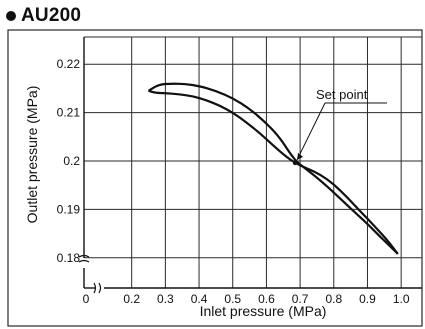 This screenshot has width=425, height=329. Describe the element at coordinates (300, 156) in the screenshot. I see `set-point-arrow-icon` at that location.